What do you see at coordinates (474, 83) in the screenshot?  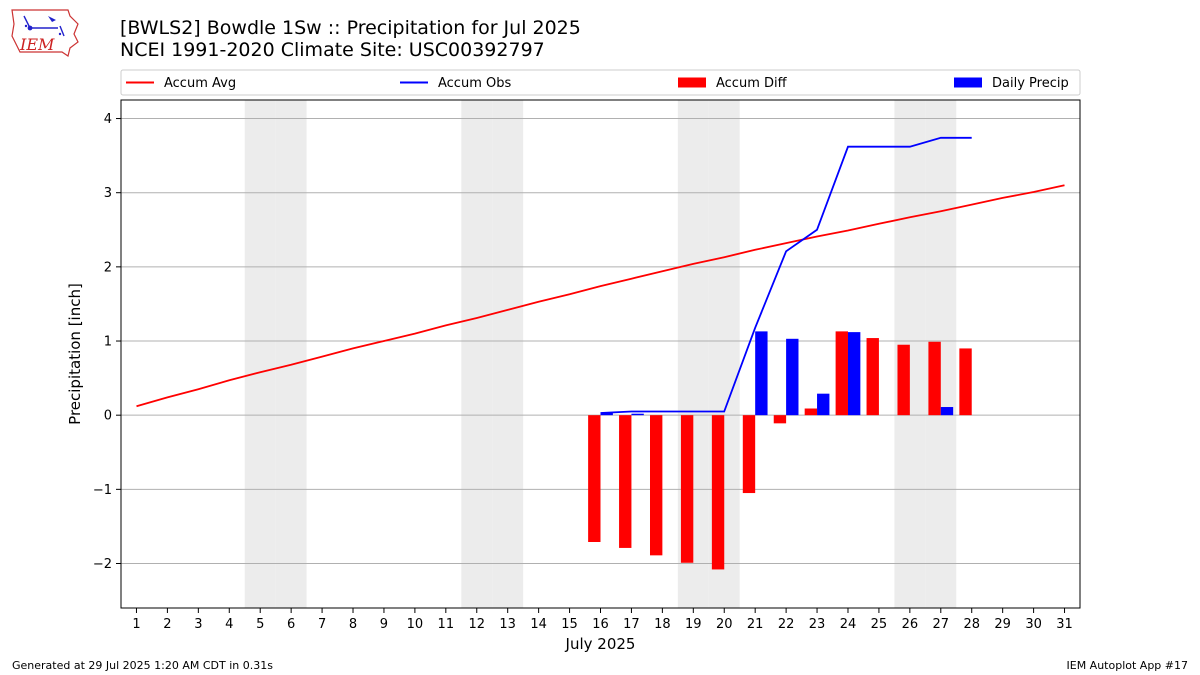 I see `legend-label-accum-obs: Accum Obs` at bounding box center [474, 83].